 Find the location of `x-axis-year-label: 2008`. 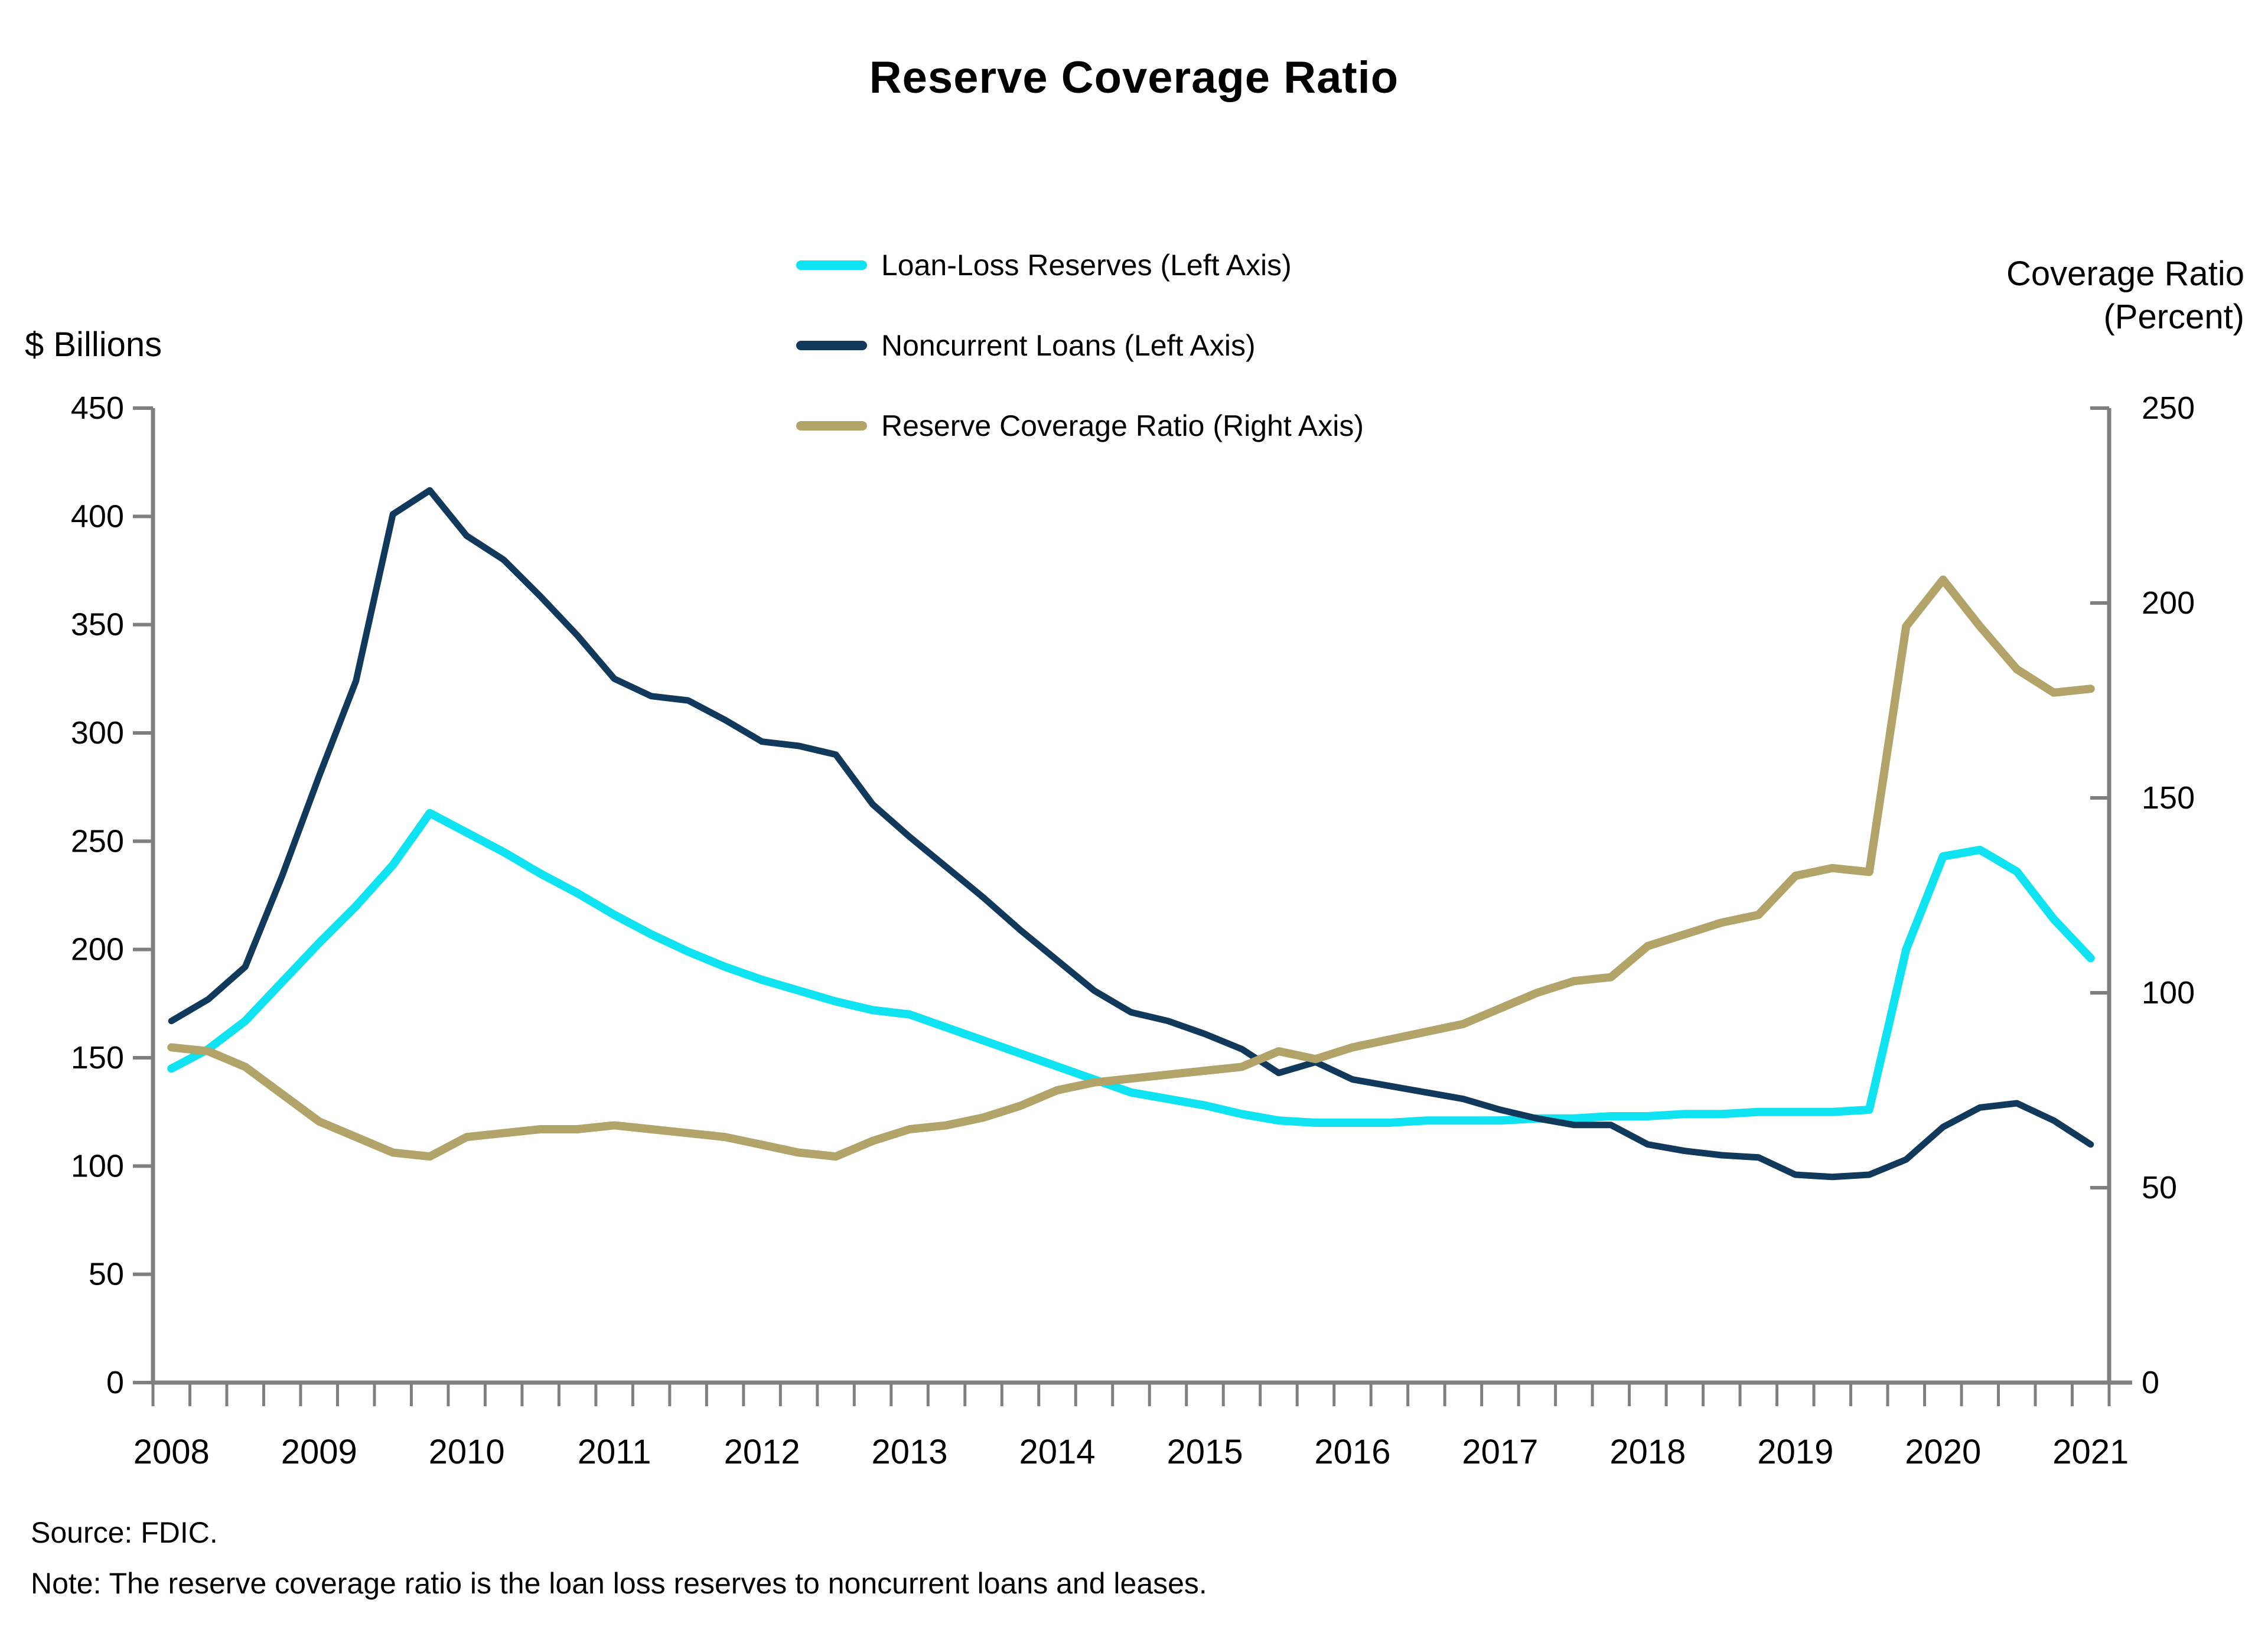

x-axis-year-label: 2008 is located at coordinates (171, 1452).